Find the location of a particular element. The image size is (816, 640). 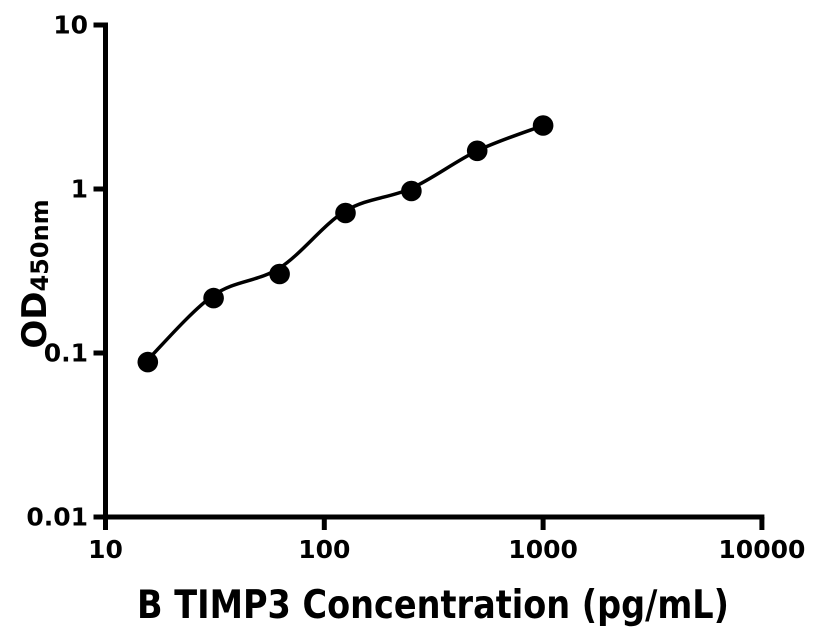

x-tick-label: 1000 is located at coordinates (543, 549).